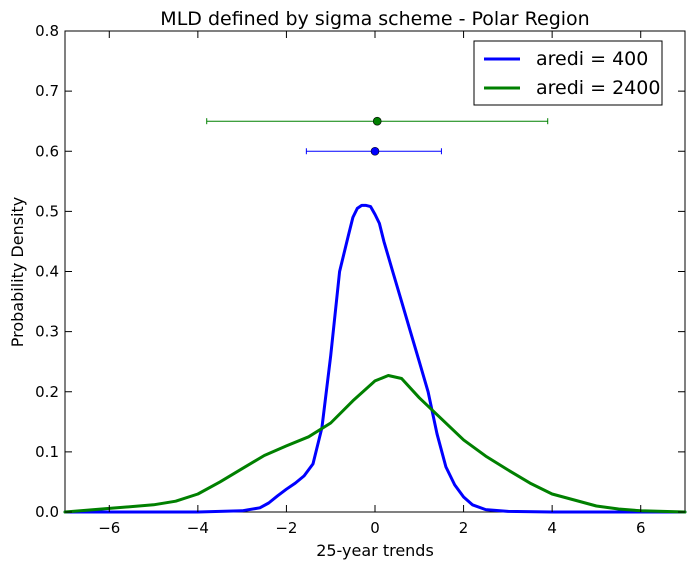 The height and width of the screenshot is (570, 694). What do you see at coordinates (47, 91) in the screenshot?
I see `y-tick-label: 0.7` at bounding box center [47, 91].